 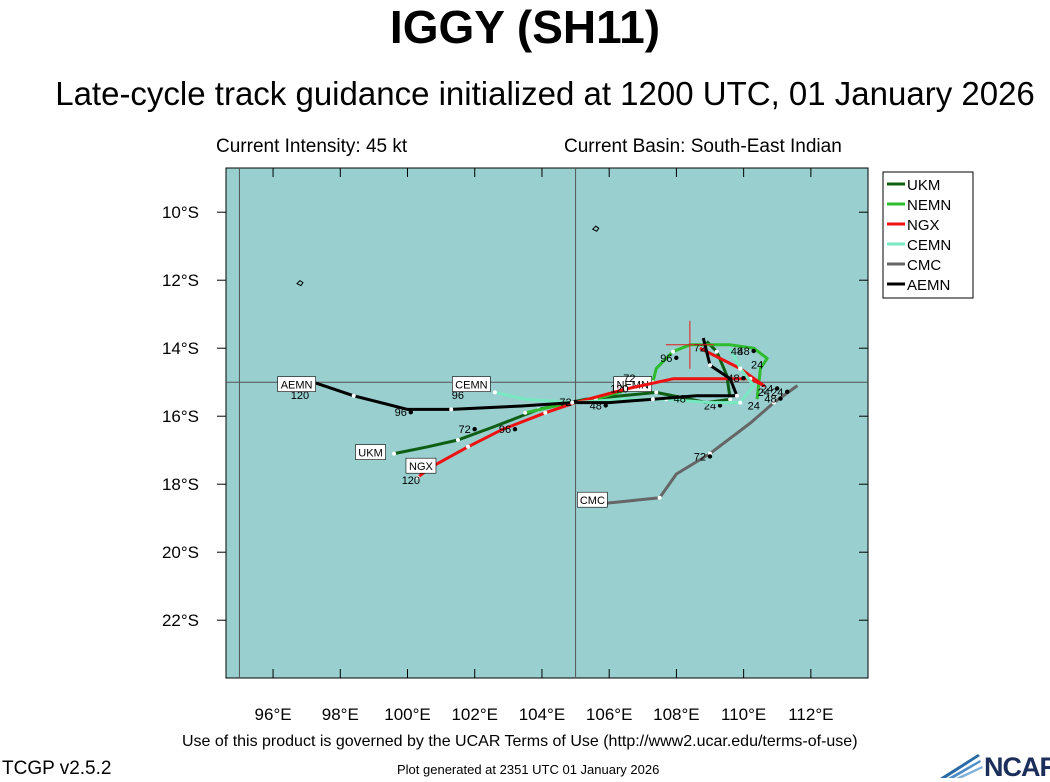 What do you see at coordinates (474, 714) in the screenshot?
I see `x-tick-label: 102°E` at bounding box center [474, 714].